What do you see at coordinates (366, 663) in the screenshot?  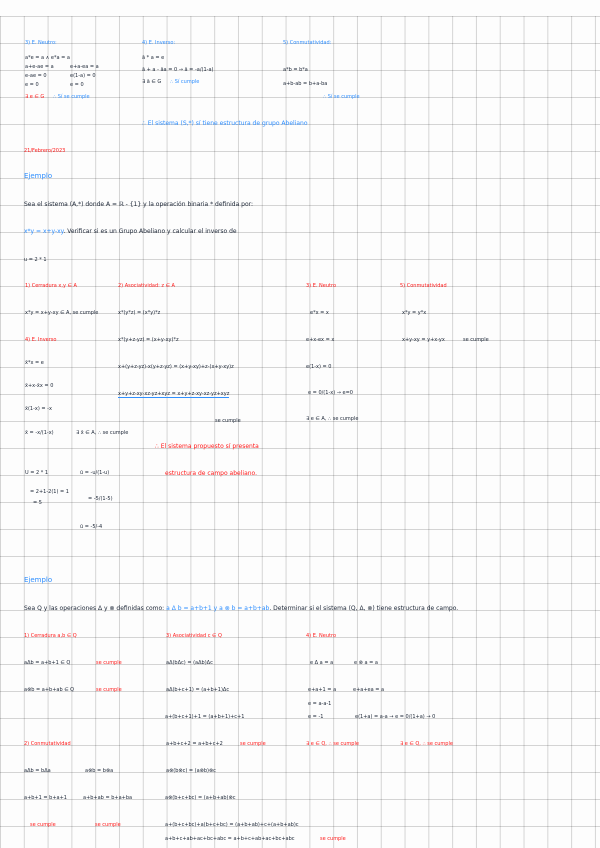 I see `neutro-line: e ⊗ a = a` at bounding box center [366, 663].